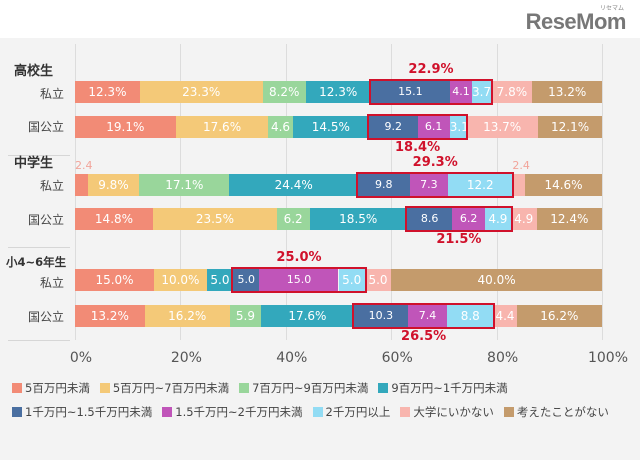 The width and height of the screenshot is (640, 460). I want to click on legend-label: 大学にいかない, so click(453, 412).